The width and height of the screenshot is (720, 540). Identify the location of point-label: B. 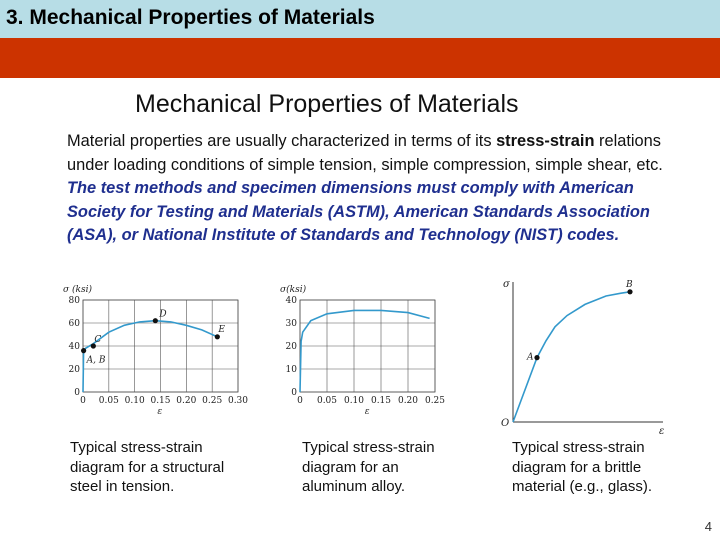
(629, 285).